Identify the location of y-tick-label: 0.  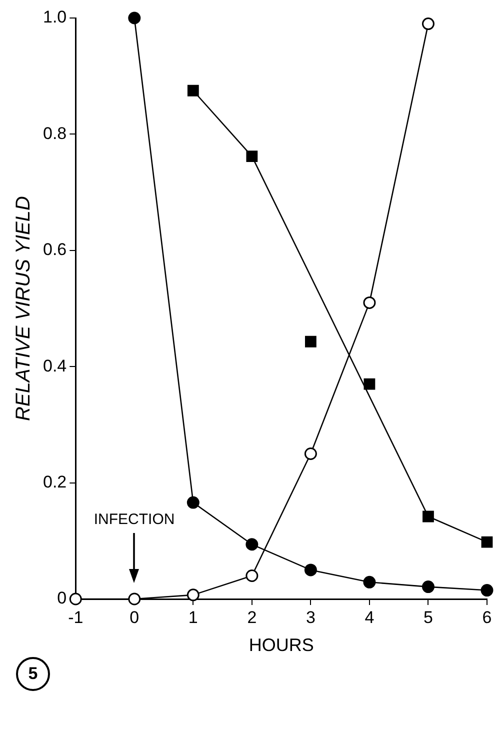
(62, 598).